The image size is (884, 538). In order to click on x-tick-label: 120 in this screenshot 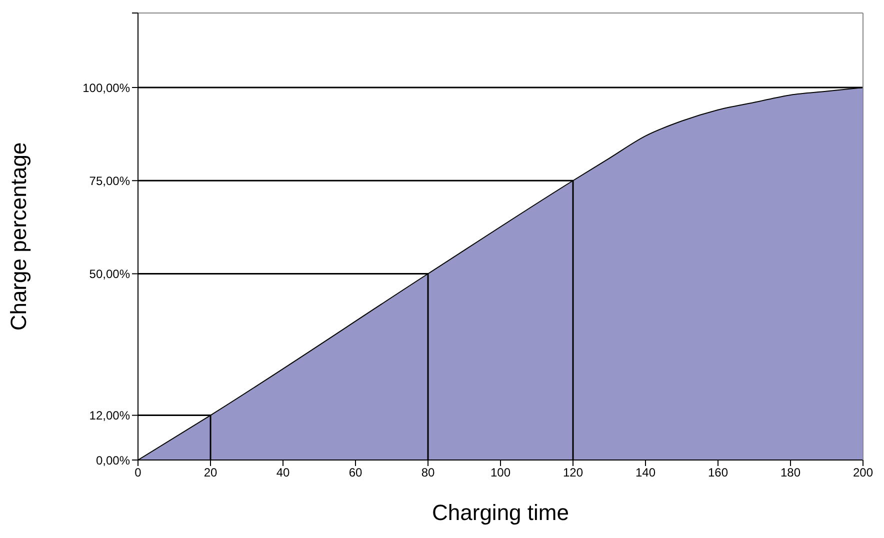, I will do `click(573, 473)`.